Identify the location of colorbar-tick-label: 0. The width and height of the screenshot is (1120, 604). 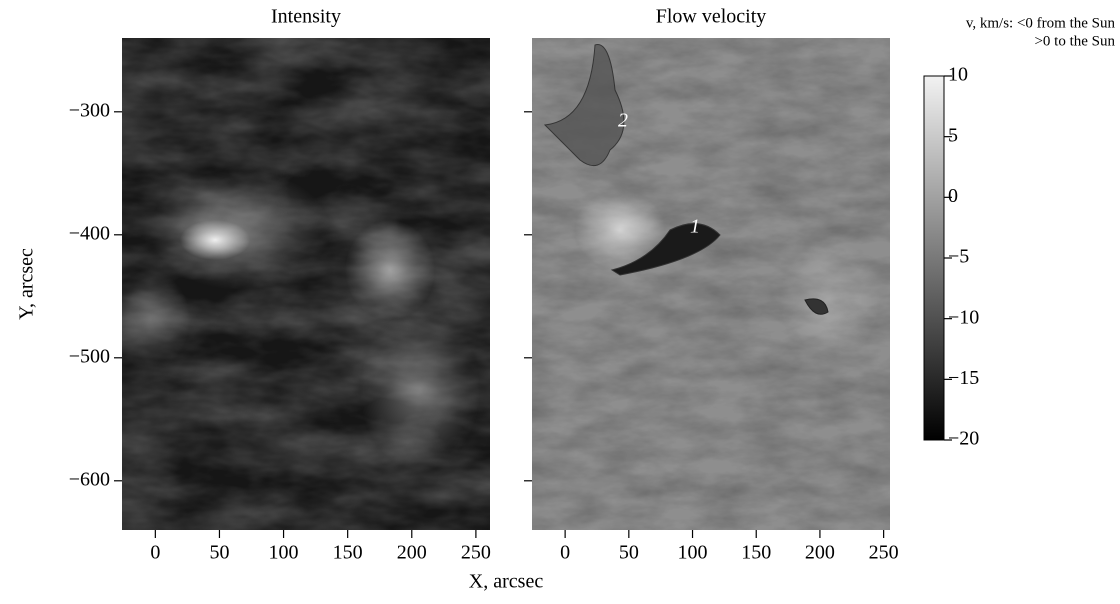
(953, 196).